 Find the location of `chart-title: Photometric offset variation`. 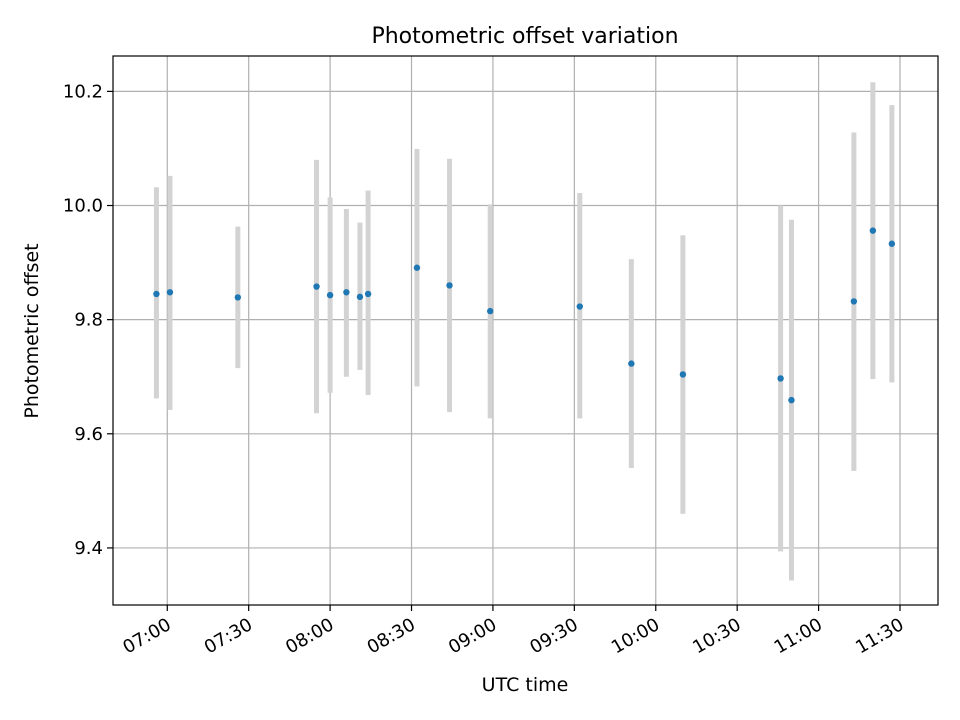

chart-title: Photometric offset variation is located at coordinates (524, 36).